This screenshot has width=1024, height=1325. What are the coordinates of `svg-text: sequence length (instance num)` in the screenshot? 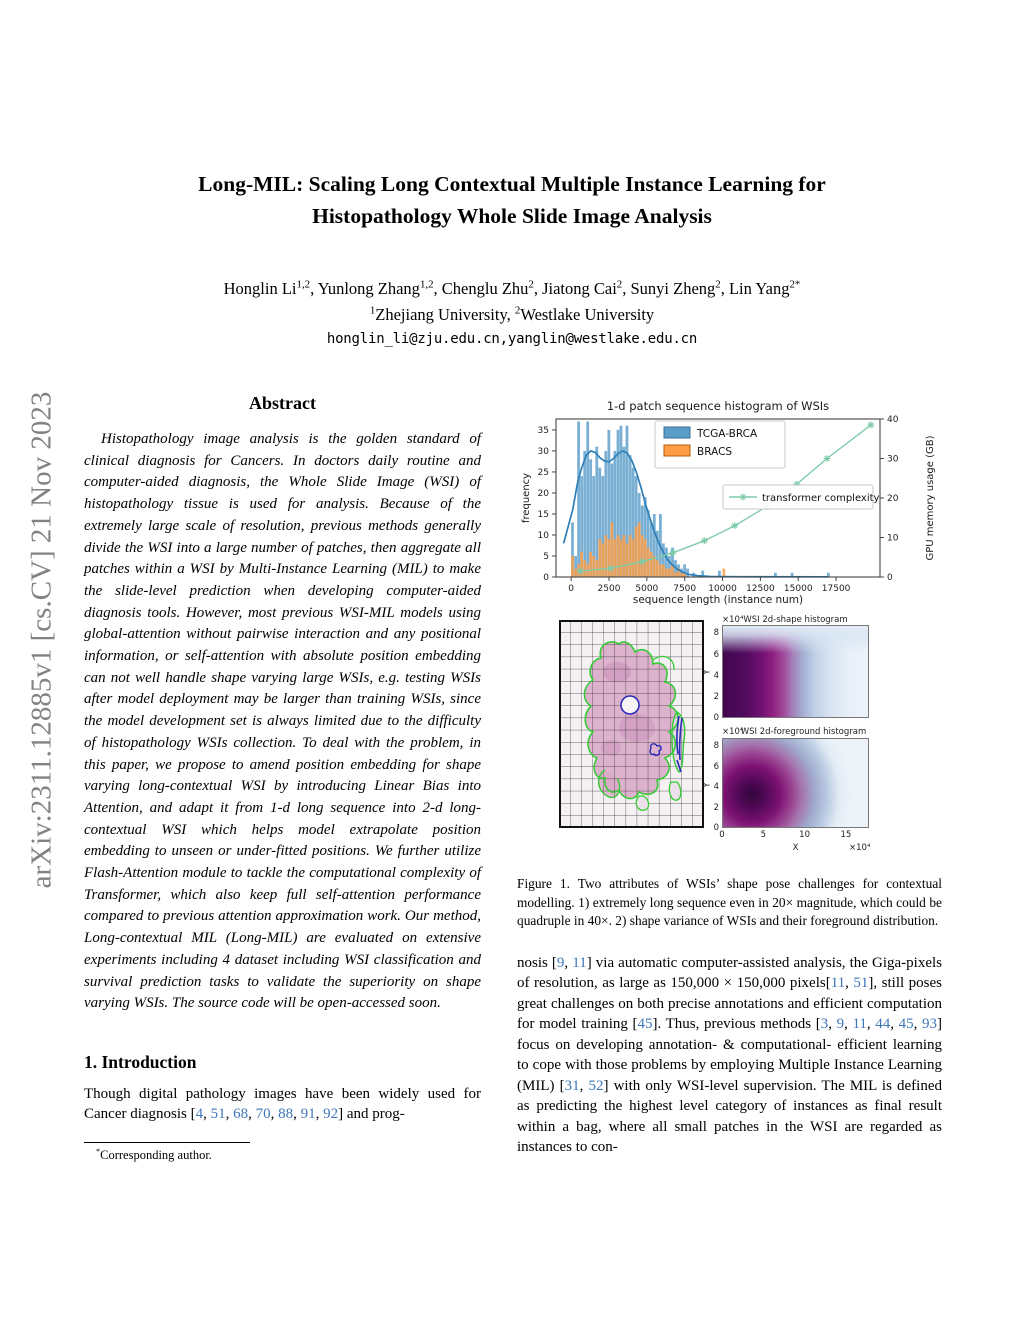 It's located at (718, 600).